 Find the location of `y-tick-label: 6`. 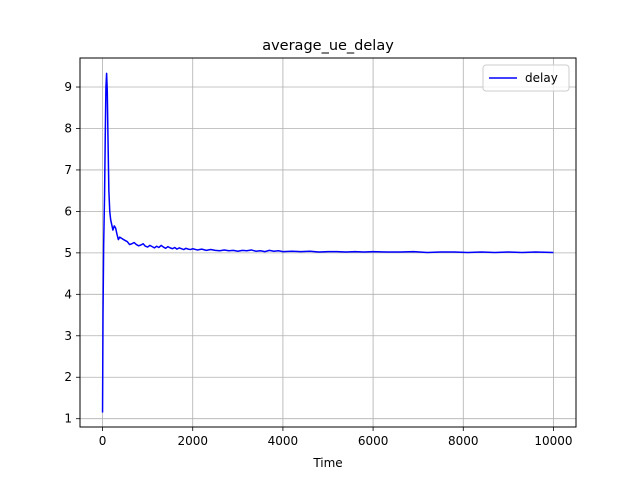

y-tick-label: 6 is located at coordinates (68, 211).